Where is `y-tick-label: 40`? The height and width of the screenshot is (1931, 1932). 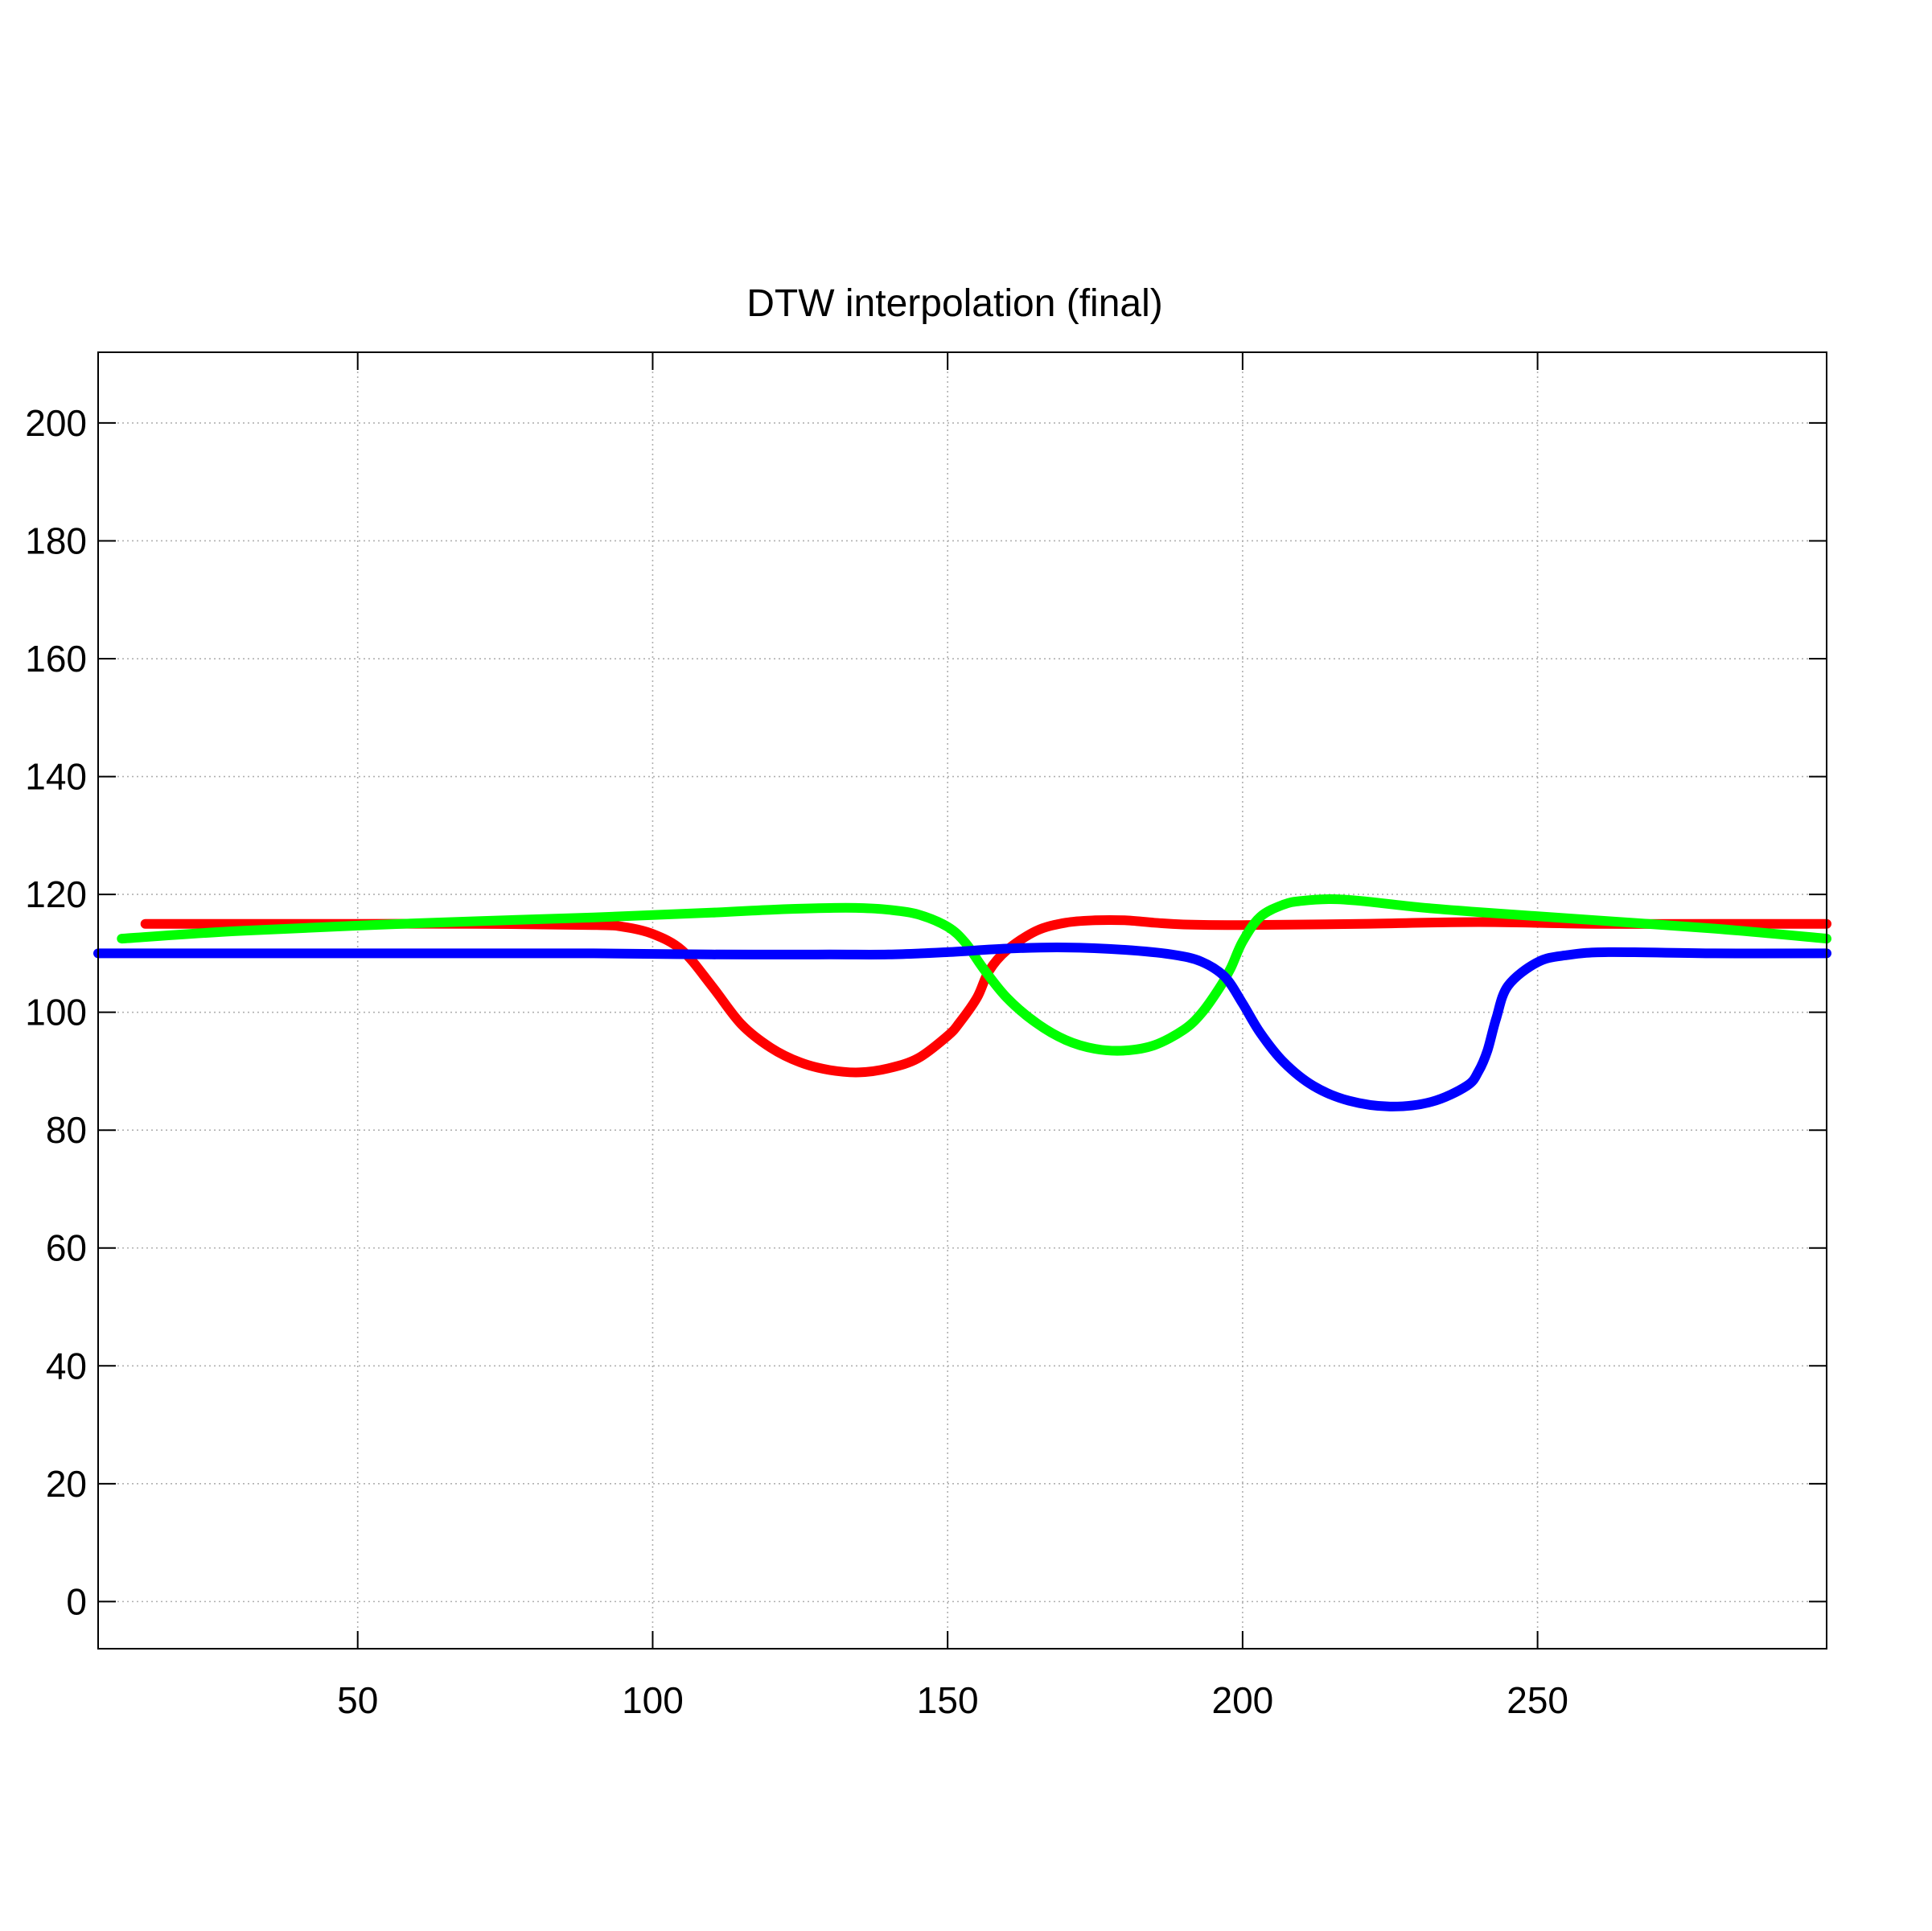 y-tick-label: 40 is located at coordinates (66, 1366).